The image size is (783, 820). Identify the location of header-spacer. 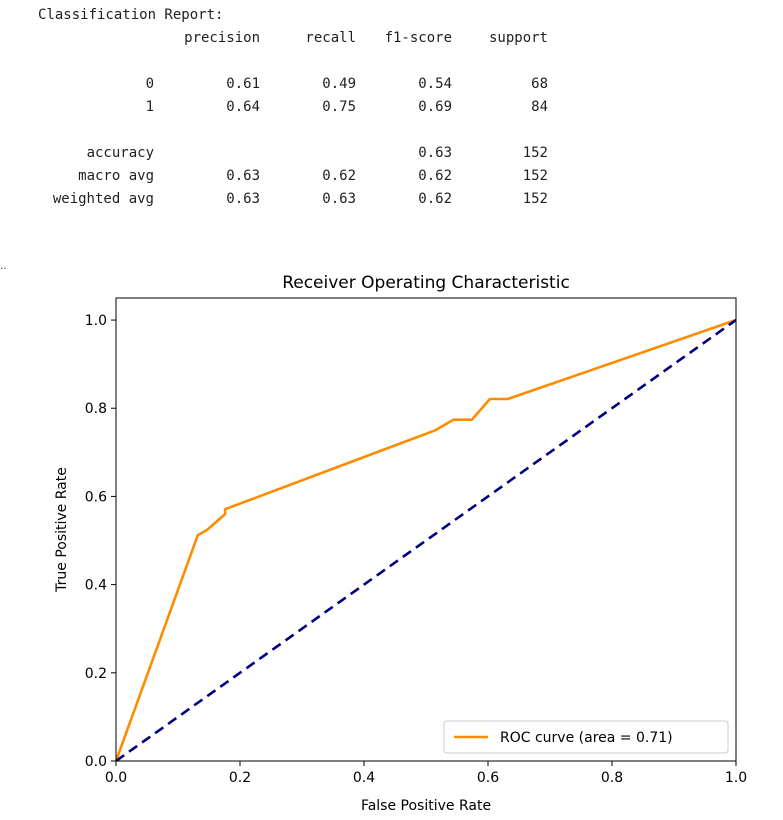
(96, 38).